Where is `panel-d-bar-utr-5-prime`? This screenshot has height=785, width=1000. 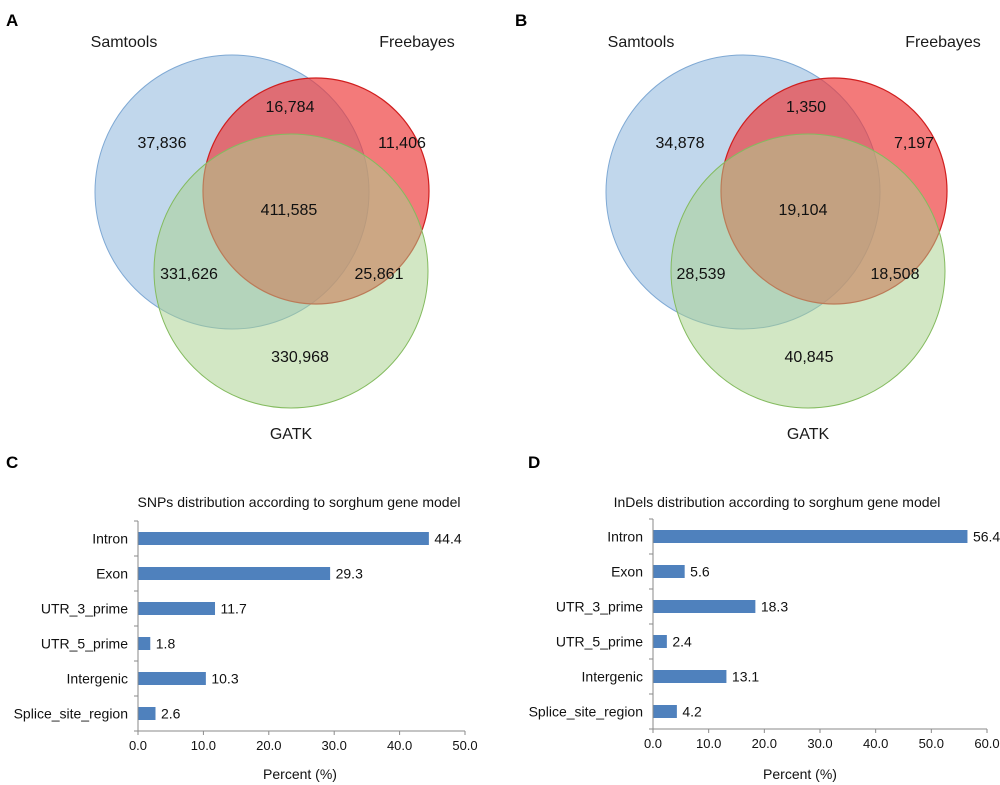 panel-d-bar-utr-5-prime is located at coordinates (660, 641).